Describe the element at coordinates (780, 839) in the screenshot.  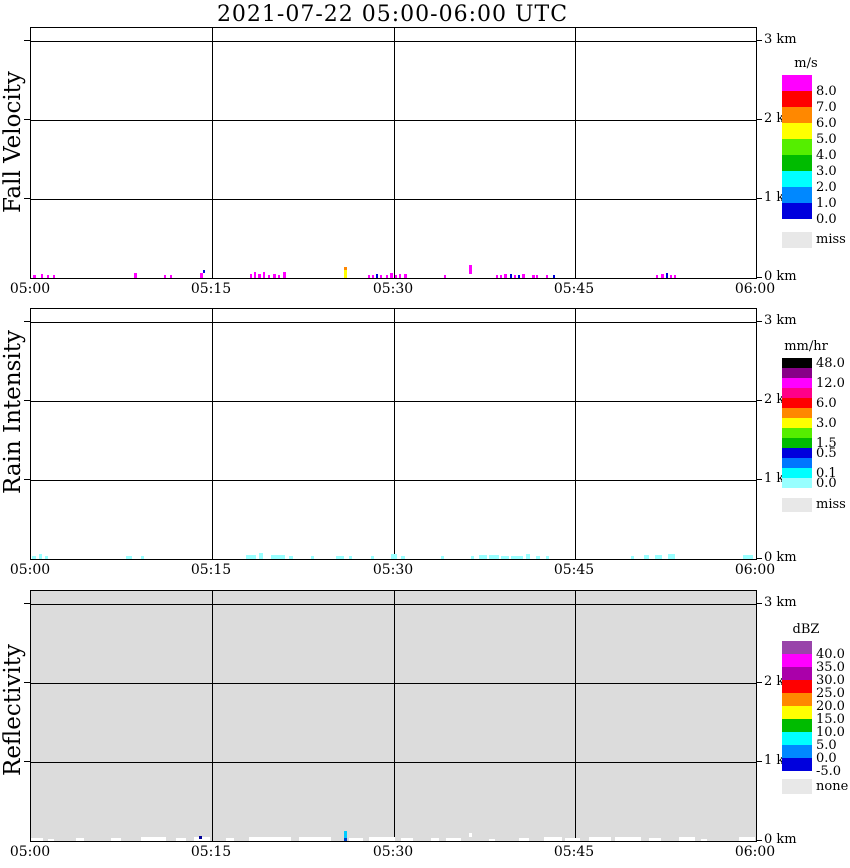
I see `y-tick-label: 0 km` at that location.